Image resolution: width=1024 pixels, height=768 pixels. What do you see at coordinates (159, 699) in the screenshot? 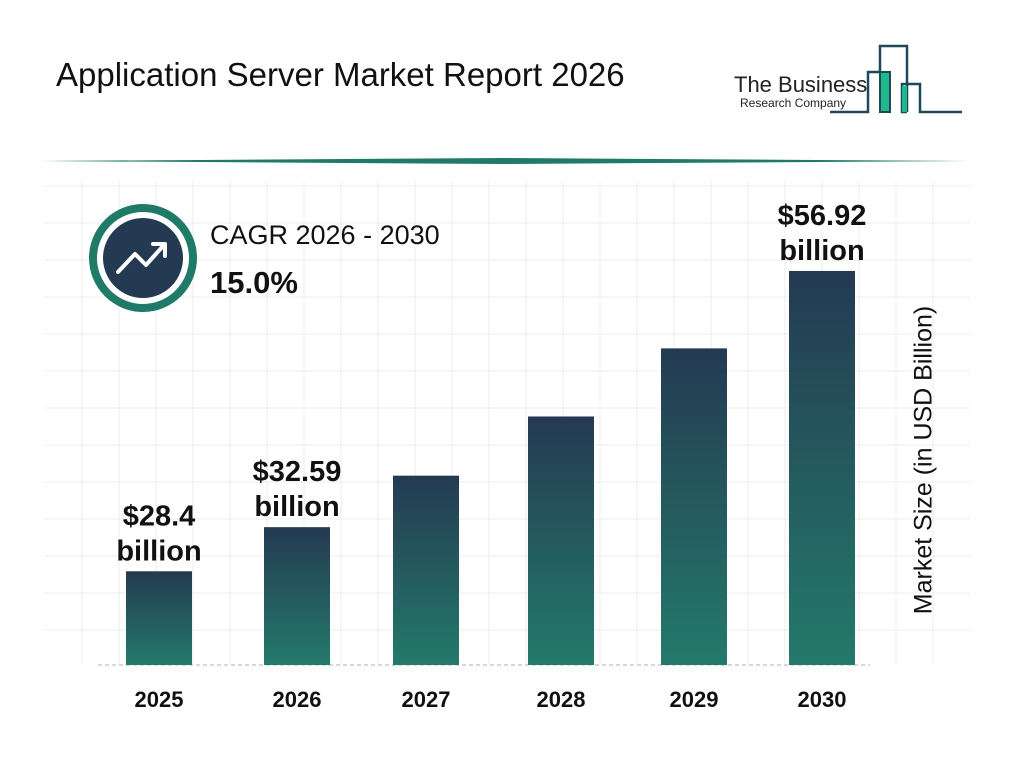
I see `x-tick-label: 2025` at bounding box center [159, 699].